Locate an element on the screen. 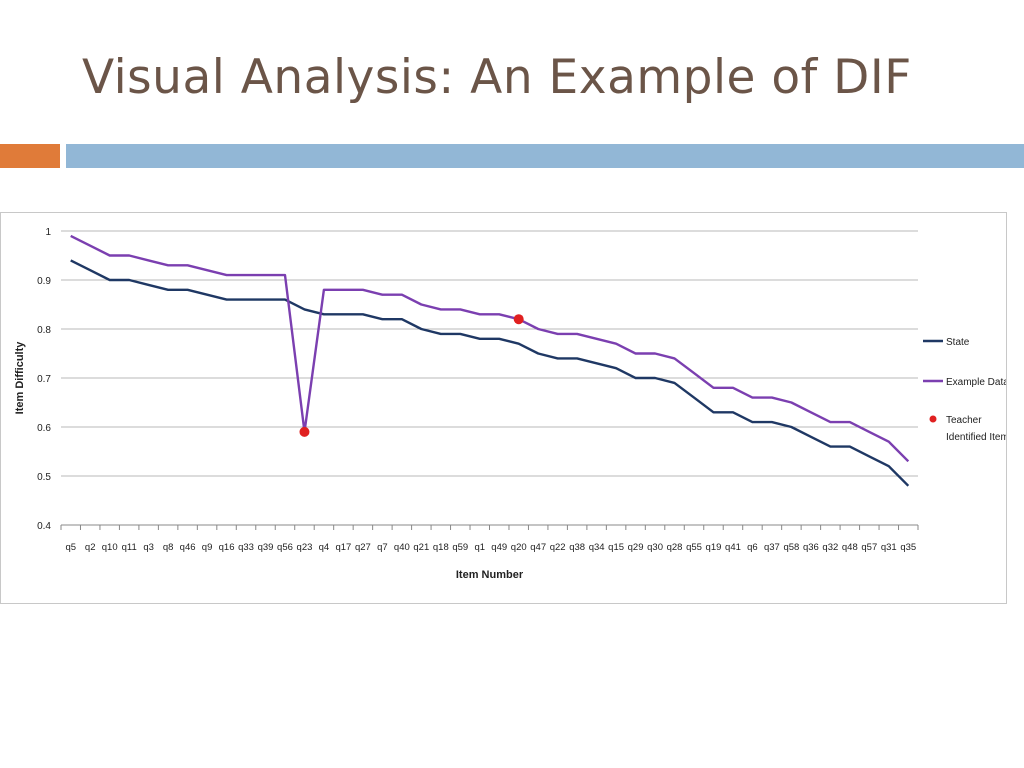  x-tick-label: q49 is located at coordinates (499, 547).